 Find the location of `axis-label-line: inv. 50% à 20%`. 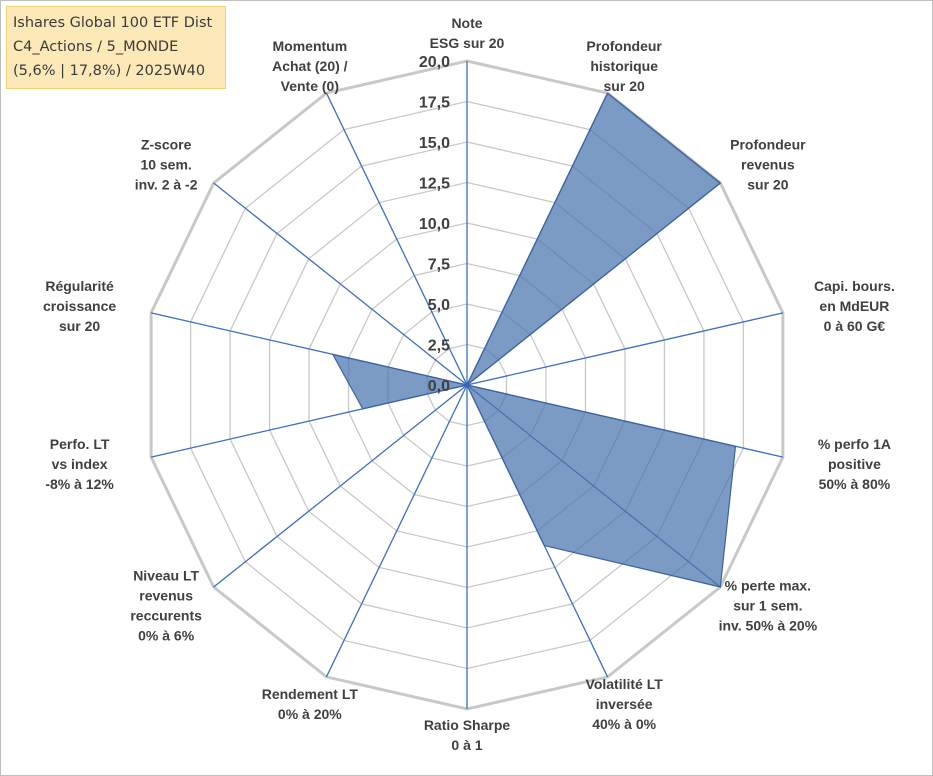

axis-label-line: inv. 50% à 20% is located at coordinates (768, 626).